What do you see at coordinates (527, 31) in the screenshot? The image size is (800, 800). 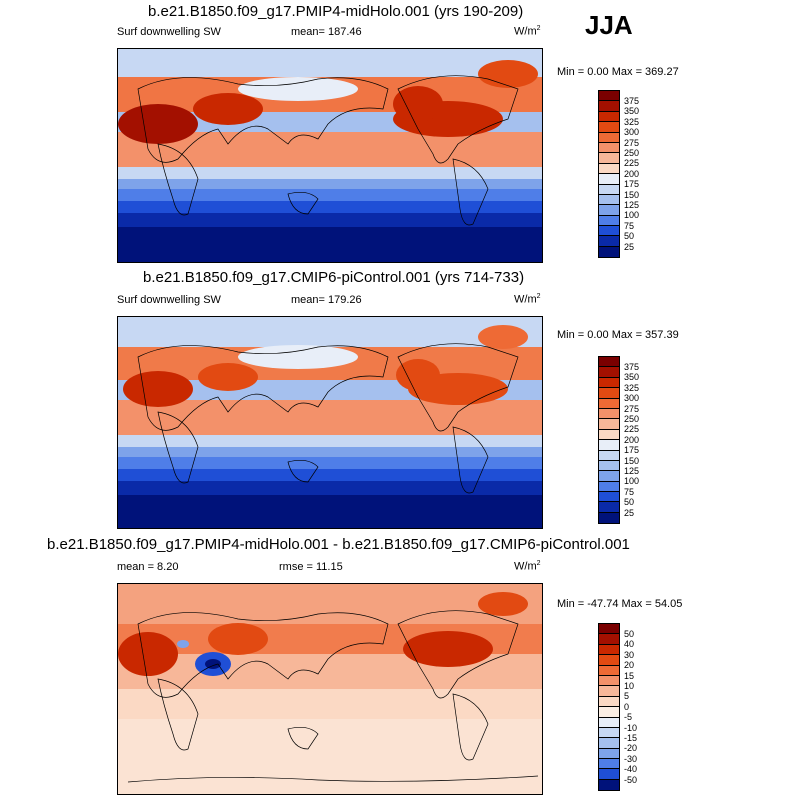 I see `panel1-units: W/m2` at bounding box center [527, 31].